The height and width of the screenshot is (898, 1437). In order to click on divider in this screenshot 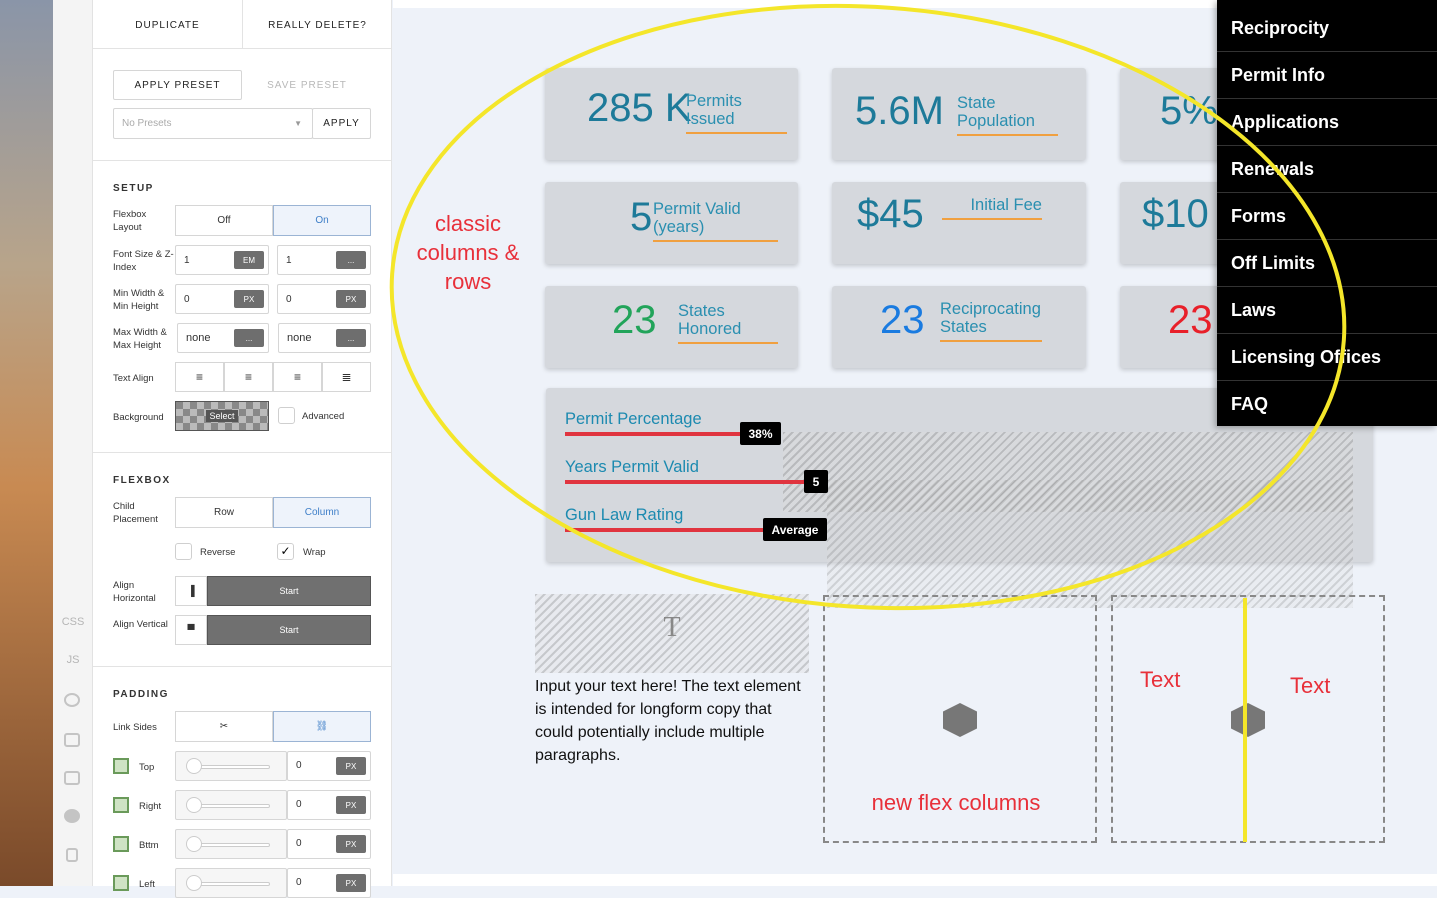, I will do `click(242, 48)`.